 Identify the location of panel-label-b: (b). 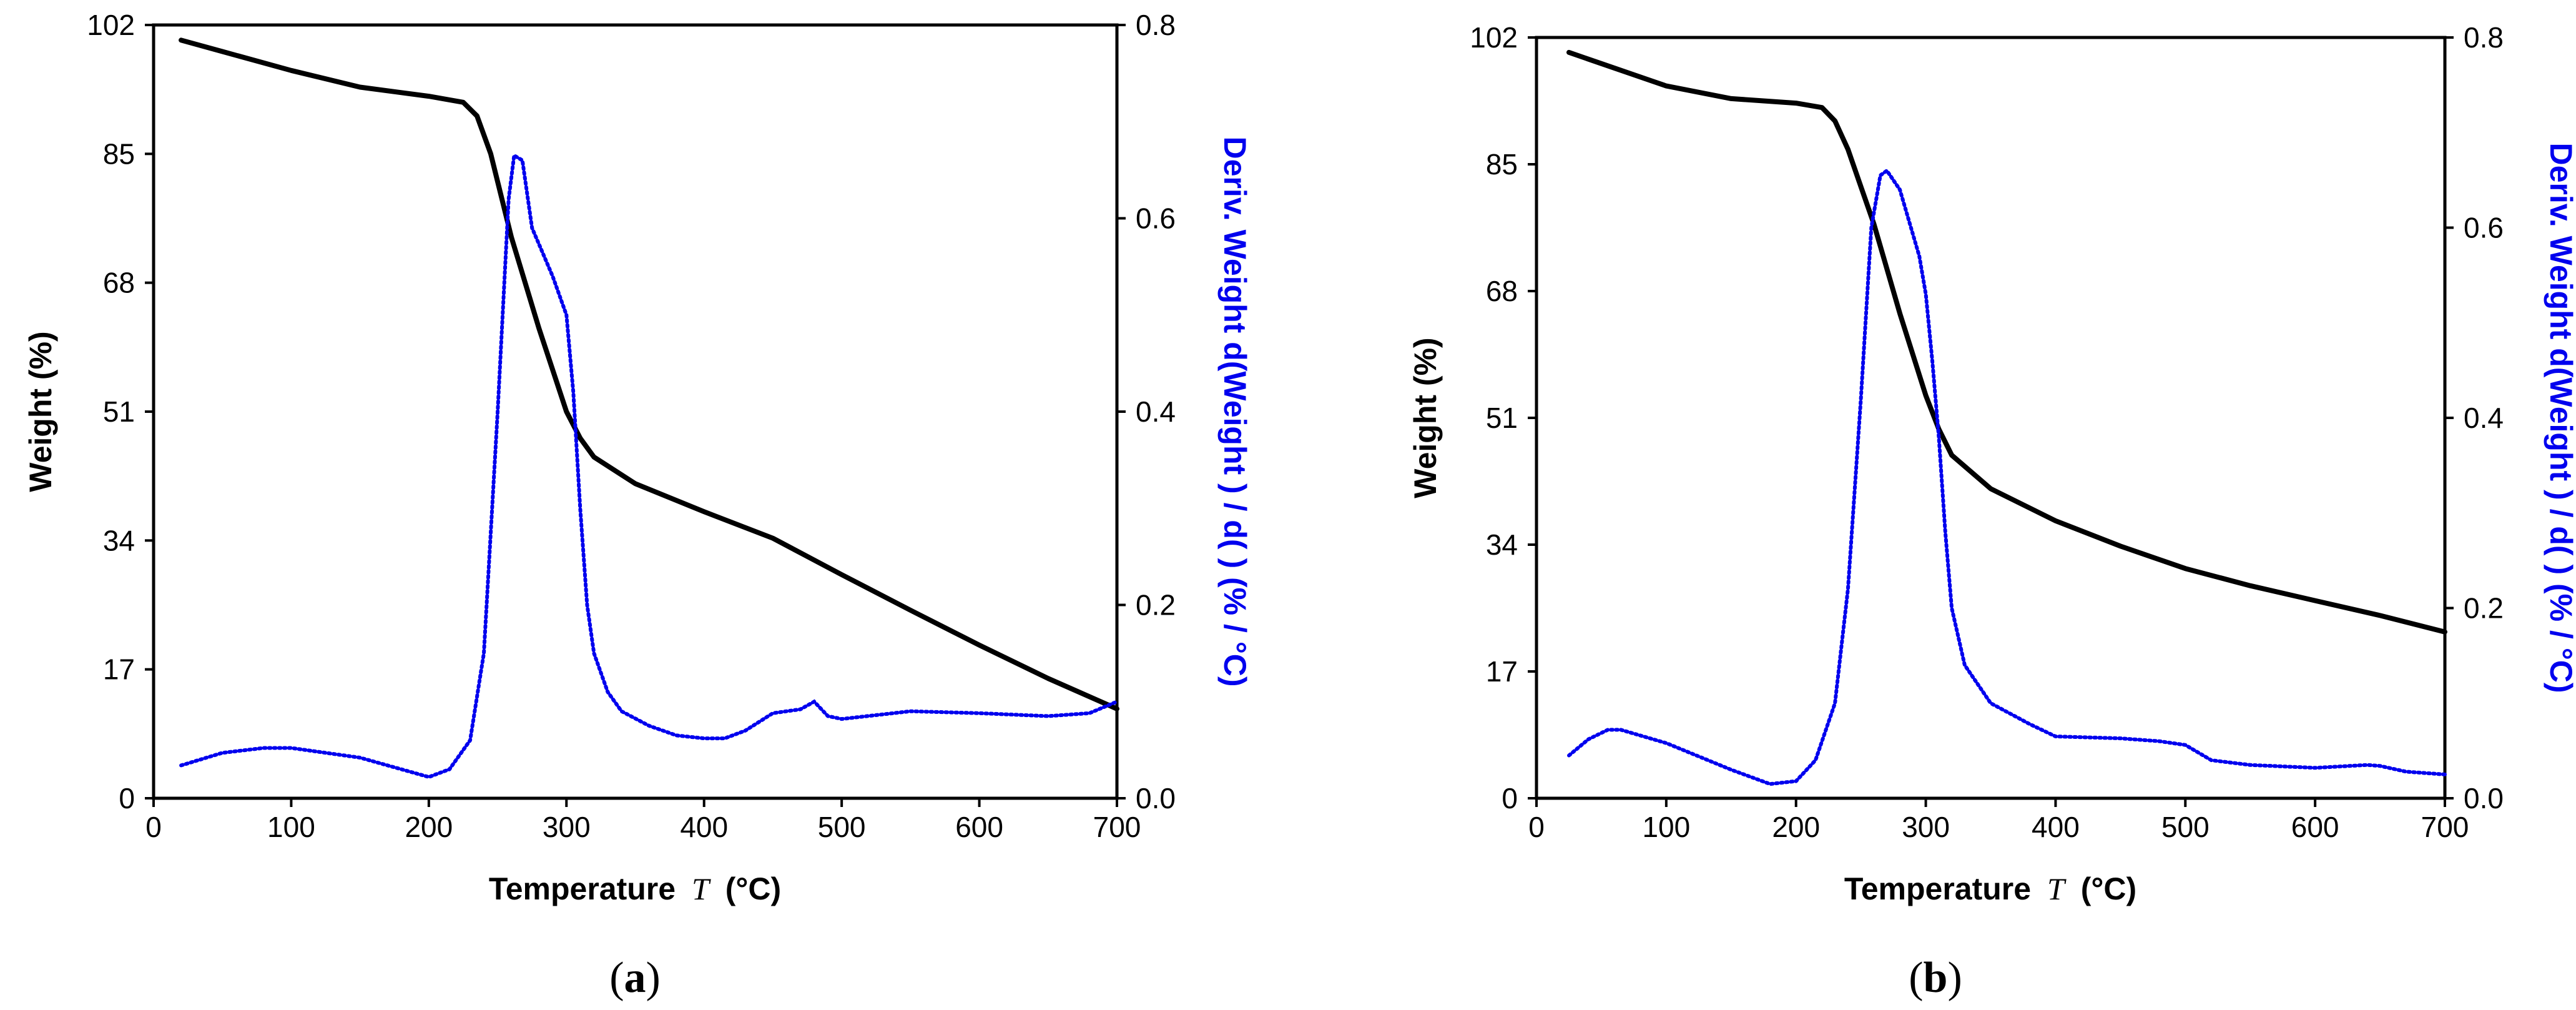
(1935, 978).